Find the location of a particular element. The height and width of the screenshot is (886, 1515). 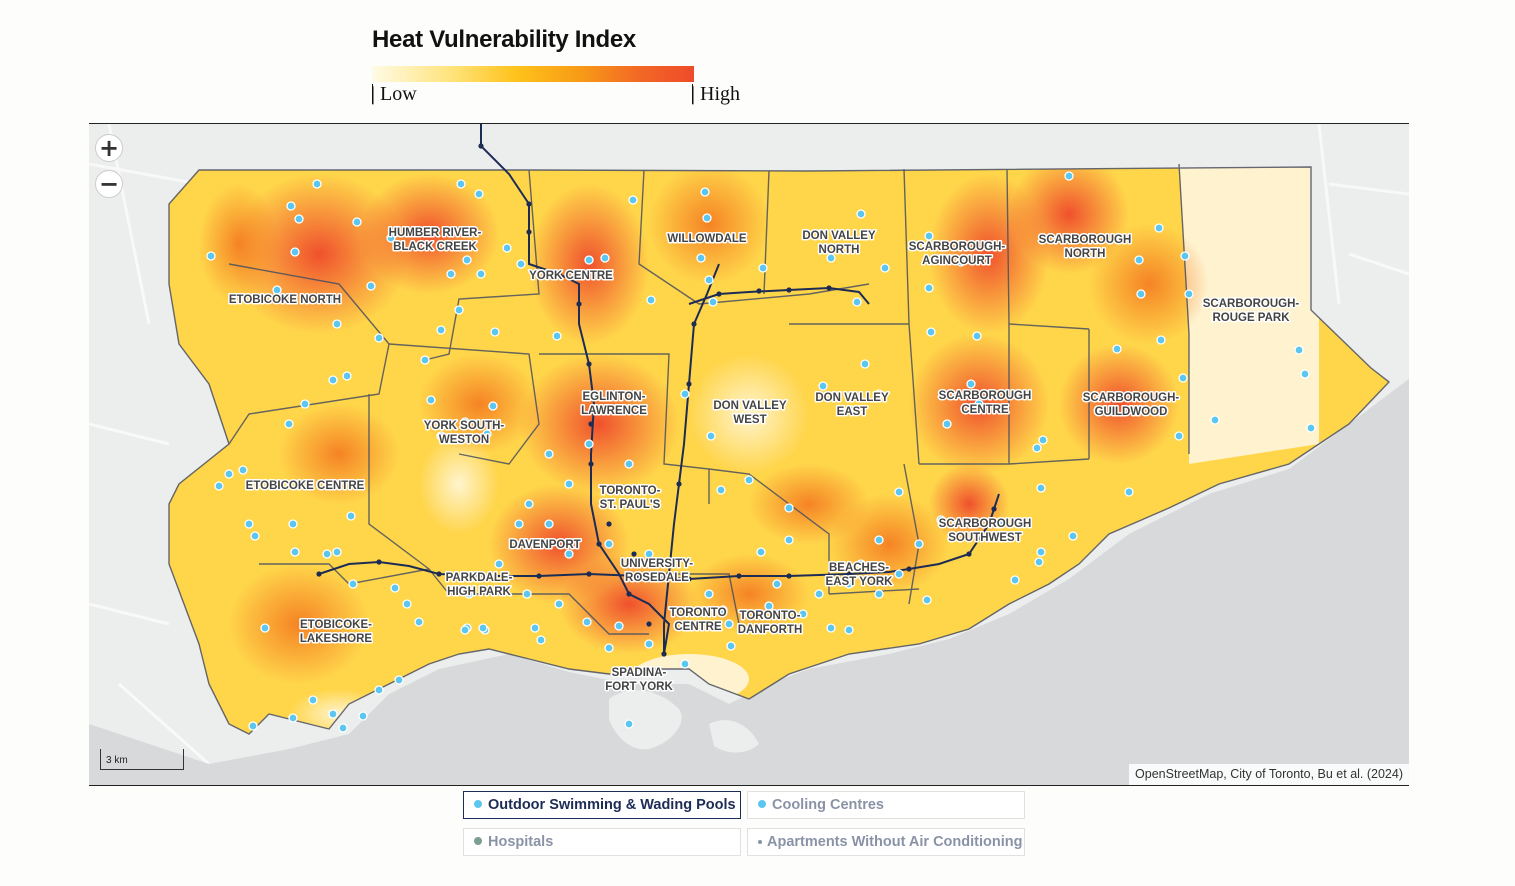

pool-dot-icon is located at coordinates (478, 804).